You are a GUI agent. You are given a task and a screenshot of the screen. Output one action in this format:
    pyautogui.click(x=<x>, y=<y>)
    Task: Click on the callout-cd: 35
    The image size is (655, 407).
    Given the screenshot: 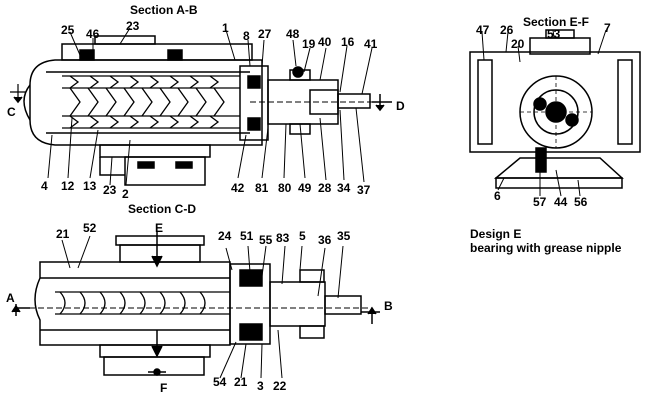 What is the action you would take?
    pyautogui.click(x=344, y=236)
    